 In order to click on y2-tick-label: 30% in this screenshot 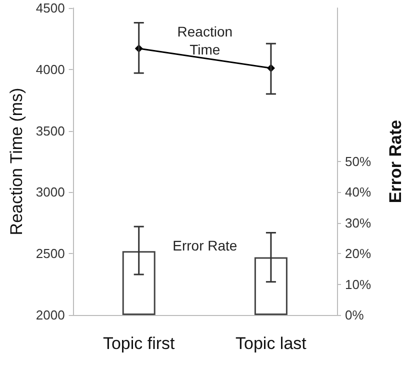, I will do `click(358, 222)`.